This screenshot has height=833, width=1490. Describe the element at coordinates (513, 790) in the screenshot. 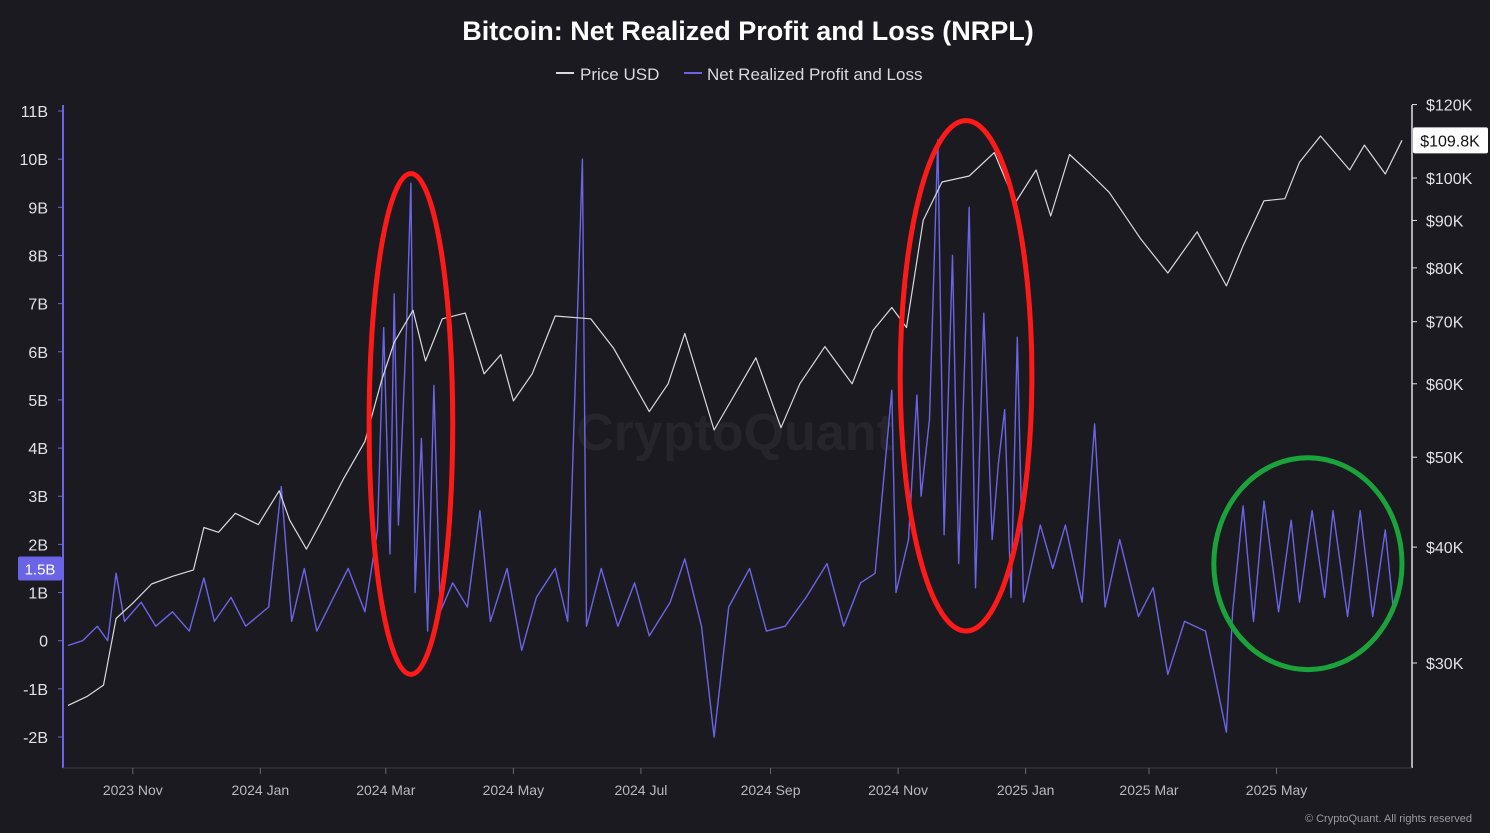

I see `x-tick-label-3: 2024 May` at that location.